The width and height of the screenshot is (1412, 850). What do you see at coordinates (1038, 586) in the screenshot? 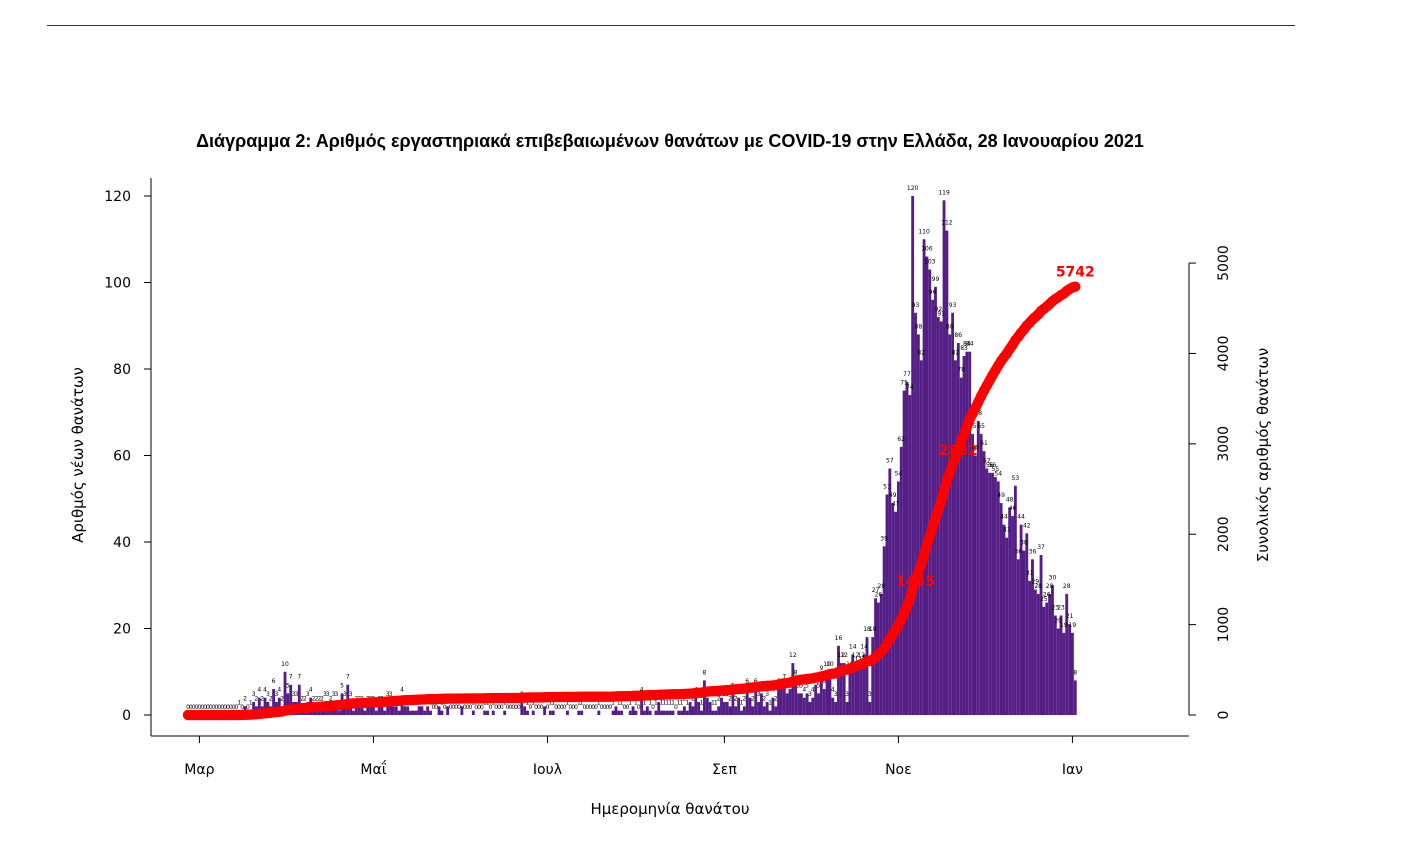
I see `bar-label: 28` at bounding box center [1038, 586].